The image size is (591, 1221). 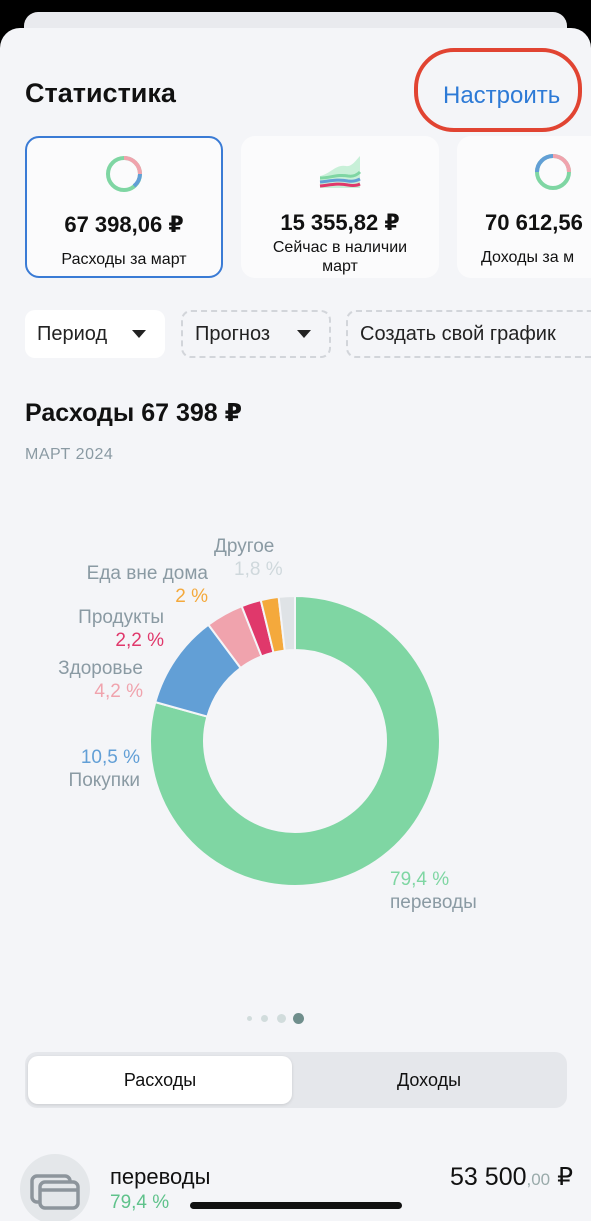 I want to click on slice-percent: 4,2 %, so click(x=118, y=691).